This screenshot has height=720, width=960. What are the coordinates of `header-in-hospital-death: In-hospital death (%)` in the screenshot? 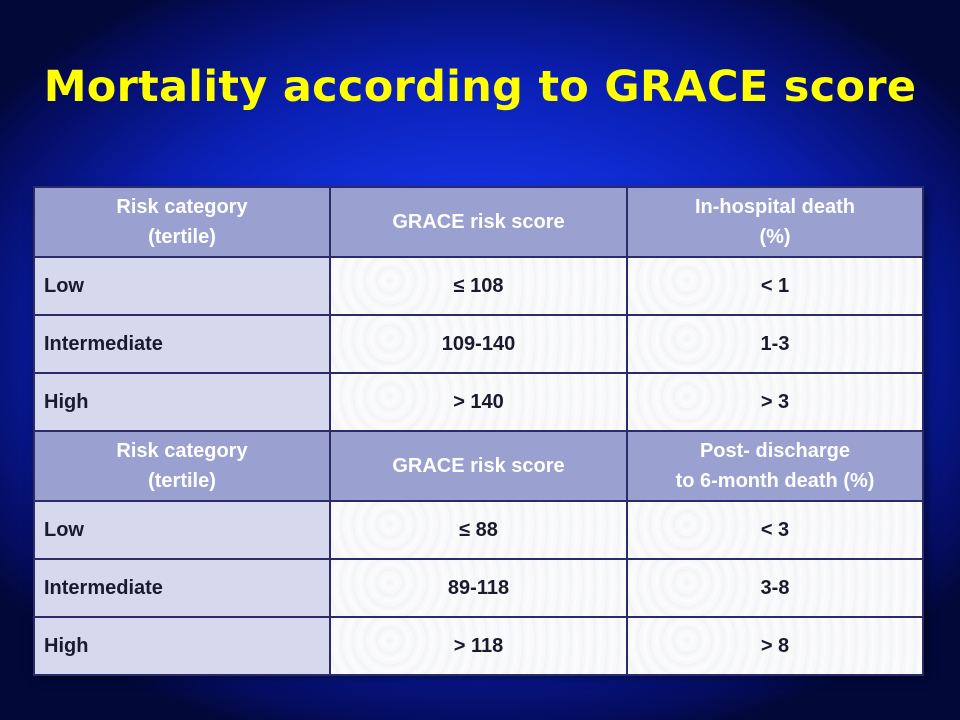 It's located at (775, 222).